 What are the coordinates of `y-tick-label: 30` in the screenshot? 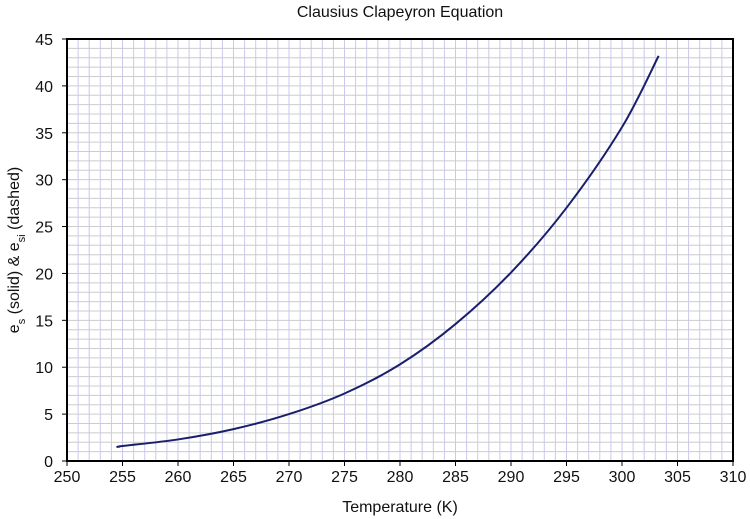 It's located at (44, 181).